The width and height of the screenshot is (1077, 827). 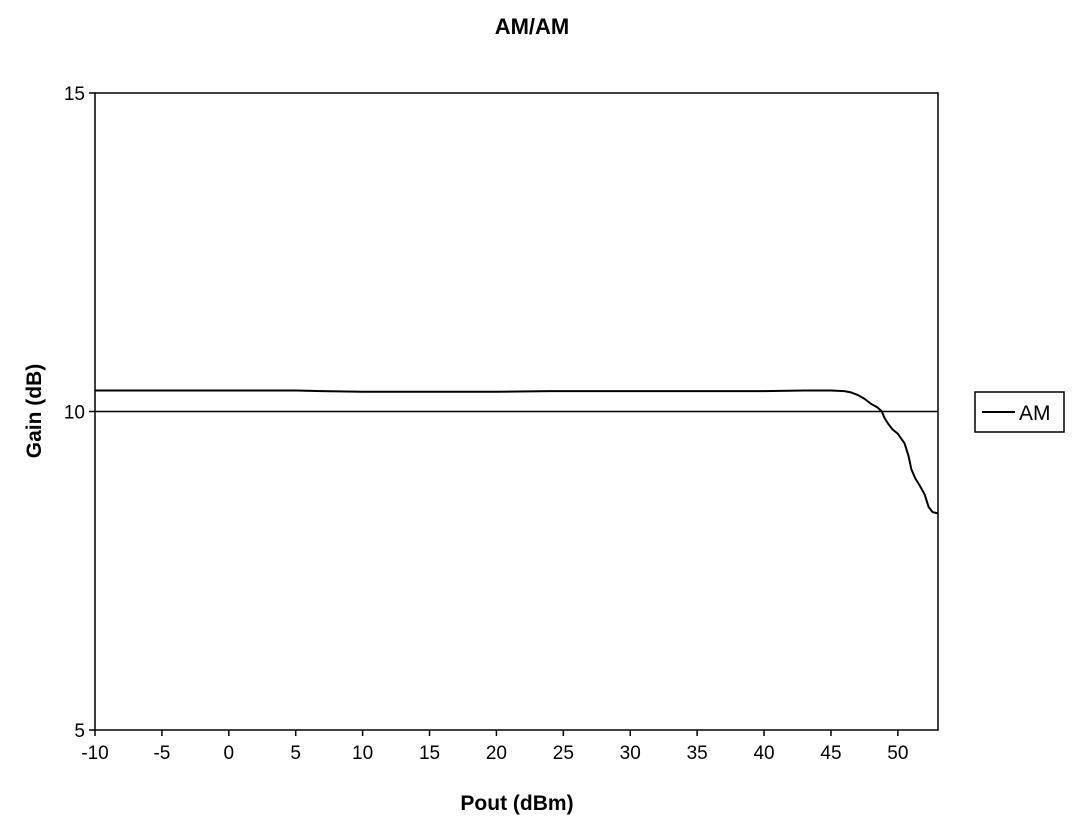 What do you see at coordinates (830, 753) in the screenshot?
I see `x-tick-label: 45` at bounding box center [830, 753].